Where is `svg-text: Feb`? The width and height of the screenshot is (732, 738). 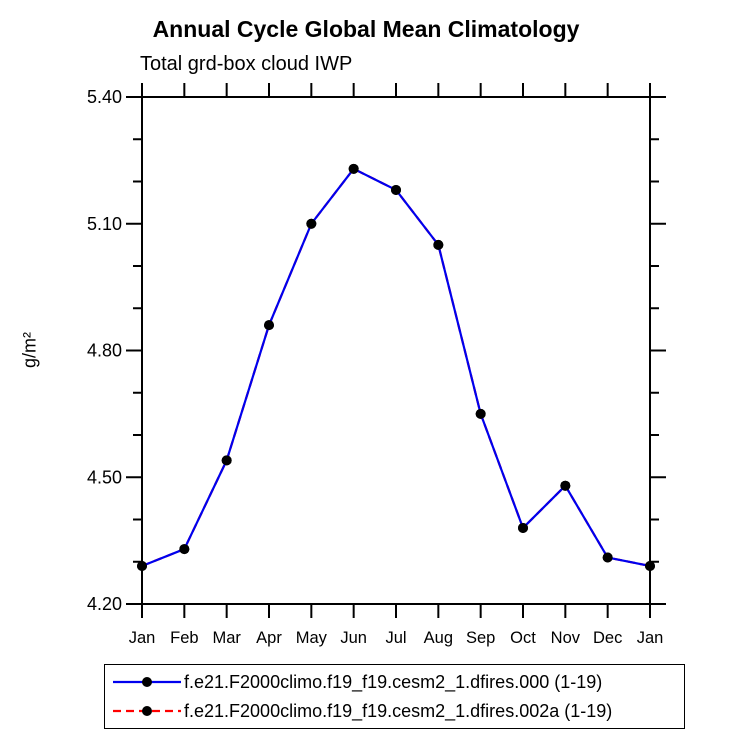 svg-text: Feb is located at coordinates (184, 638).